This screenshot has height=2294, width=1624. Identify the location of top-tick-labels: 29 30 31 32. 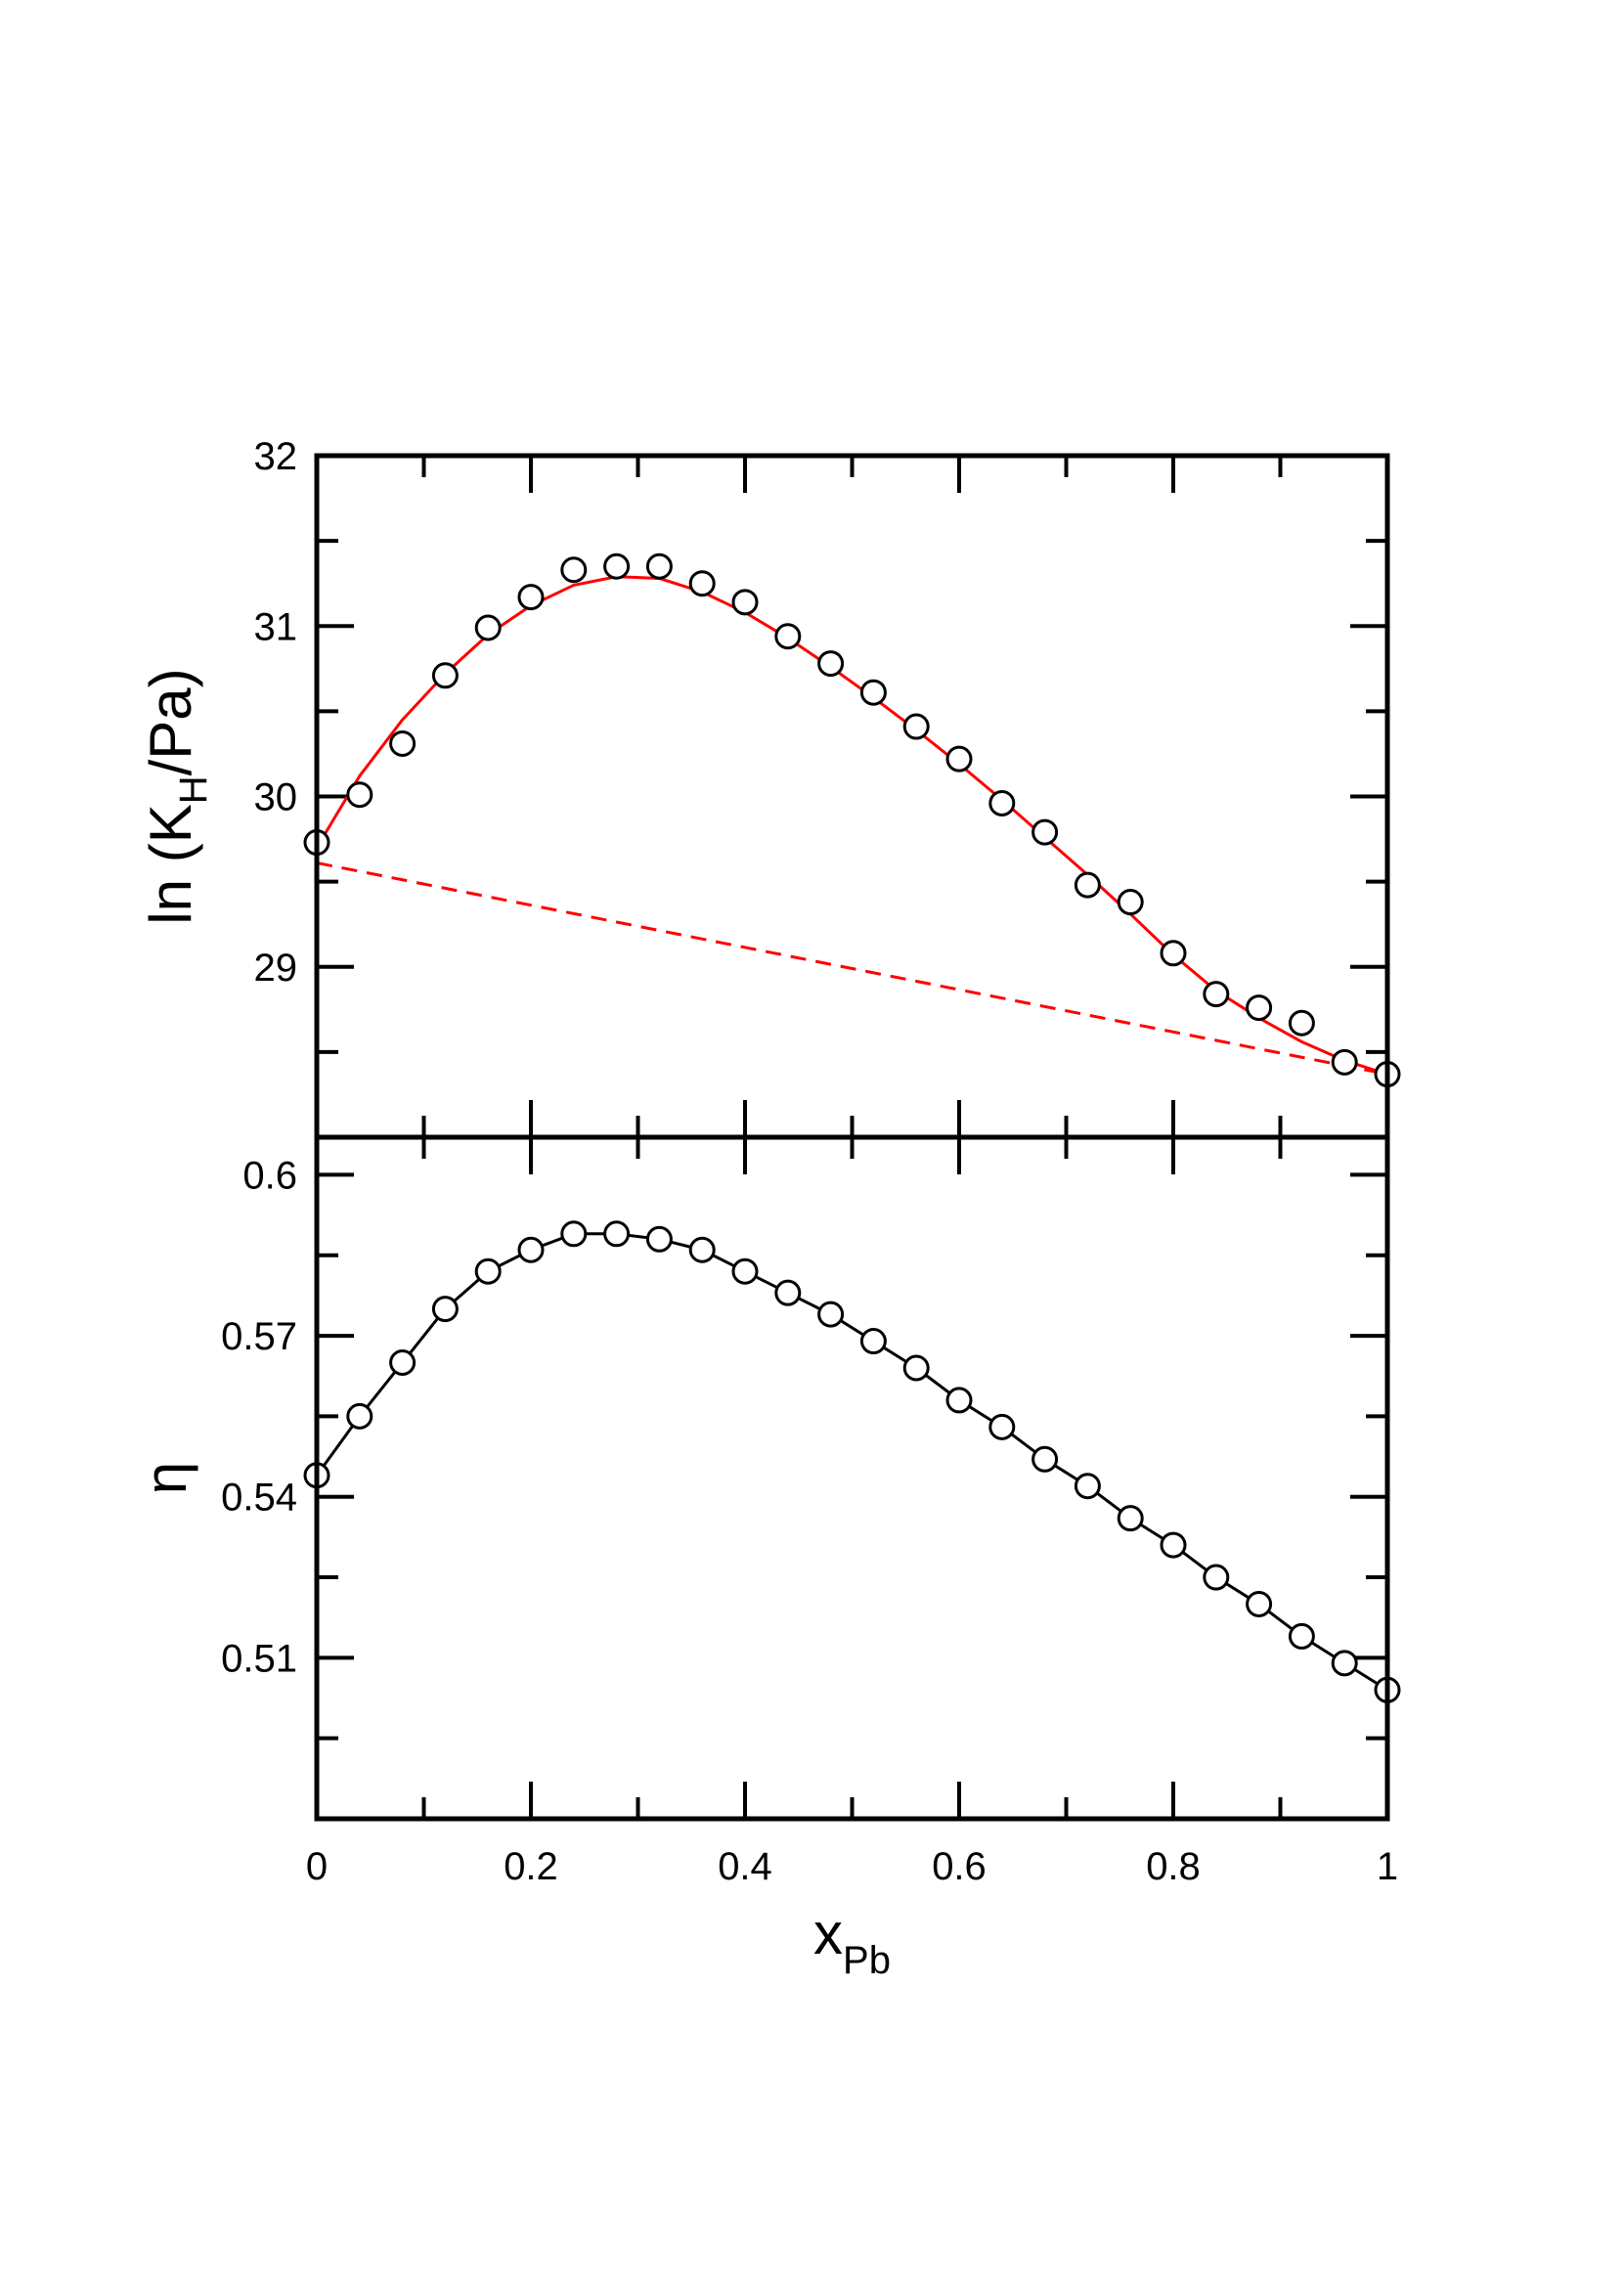
(276, 712).